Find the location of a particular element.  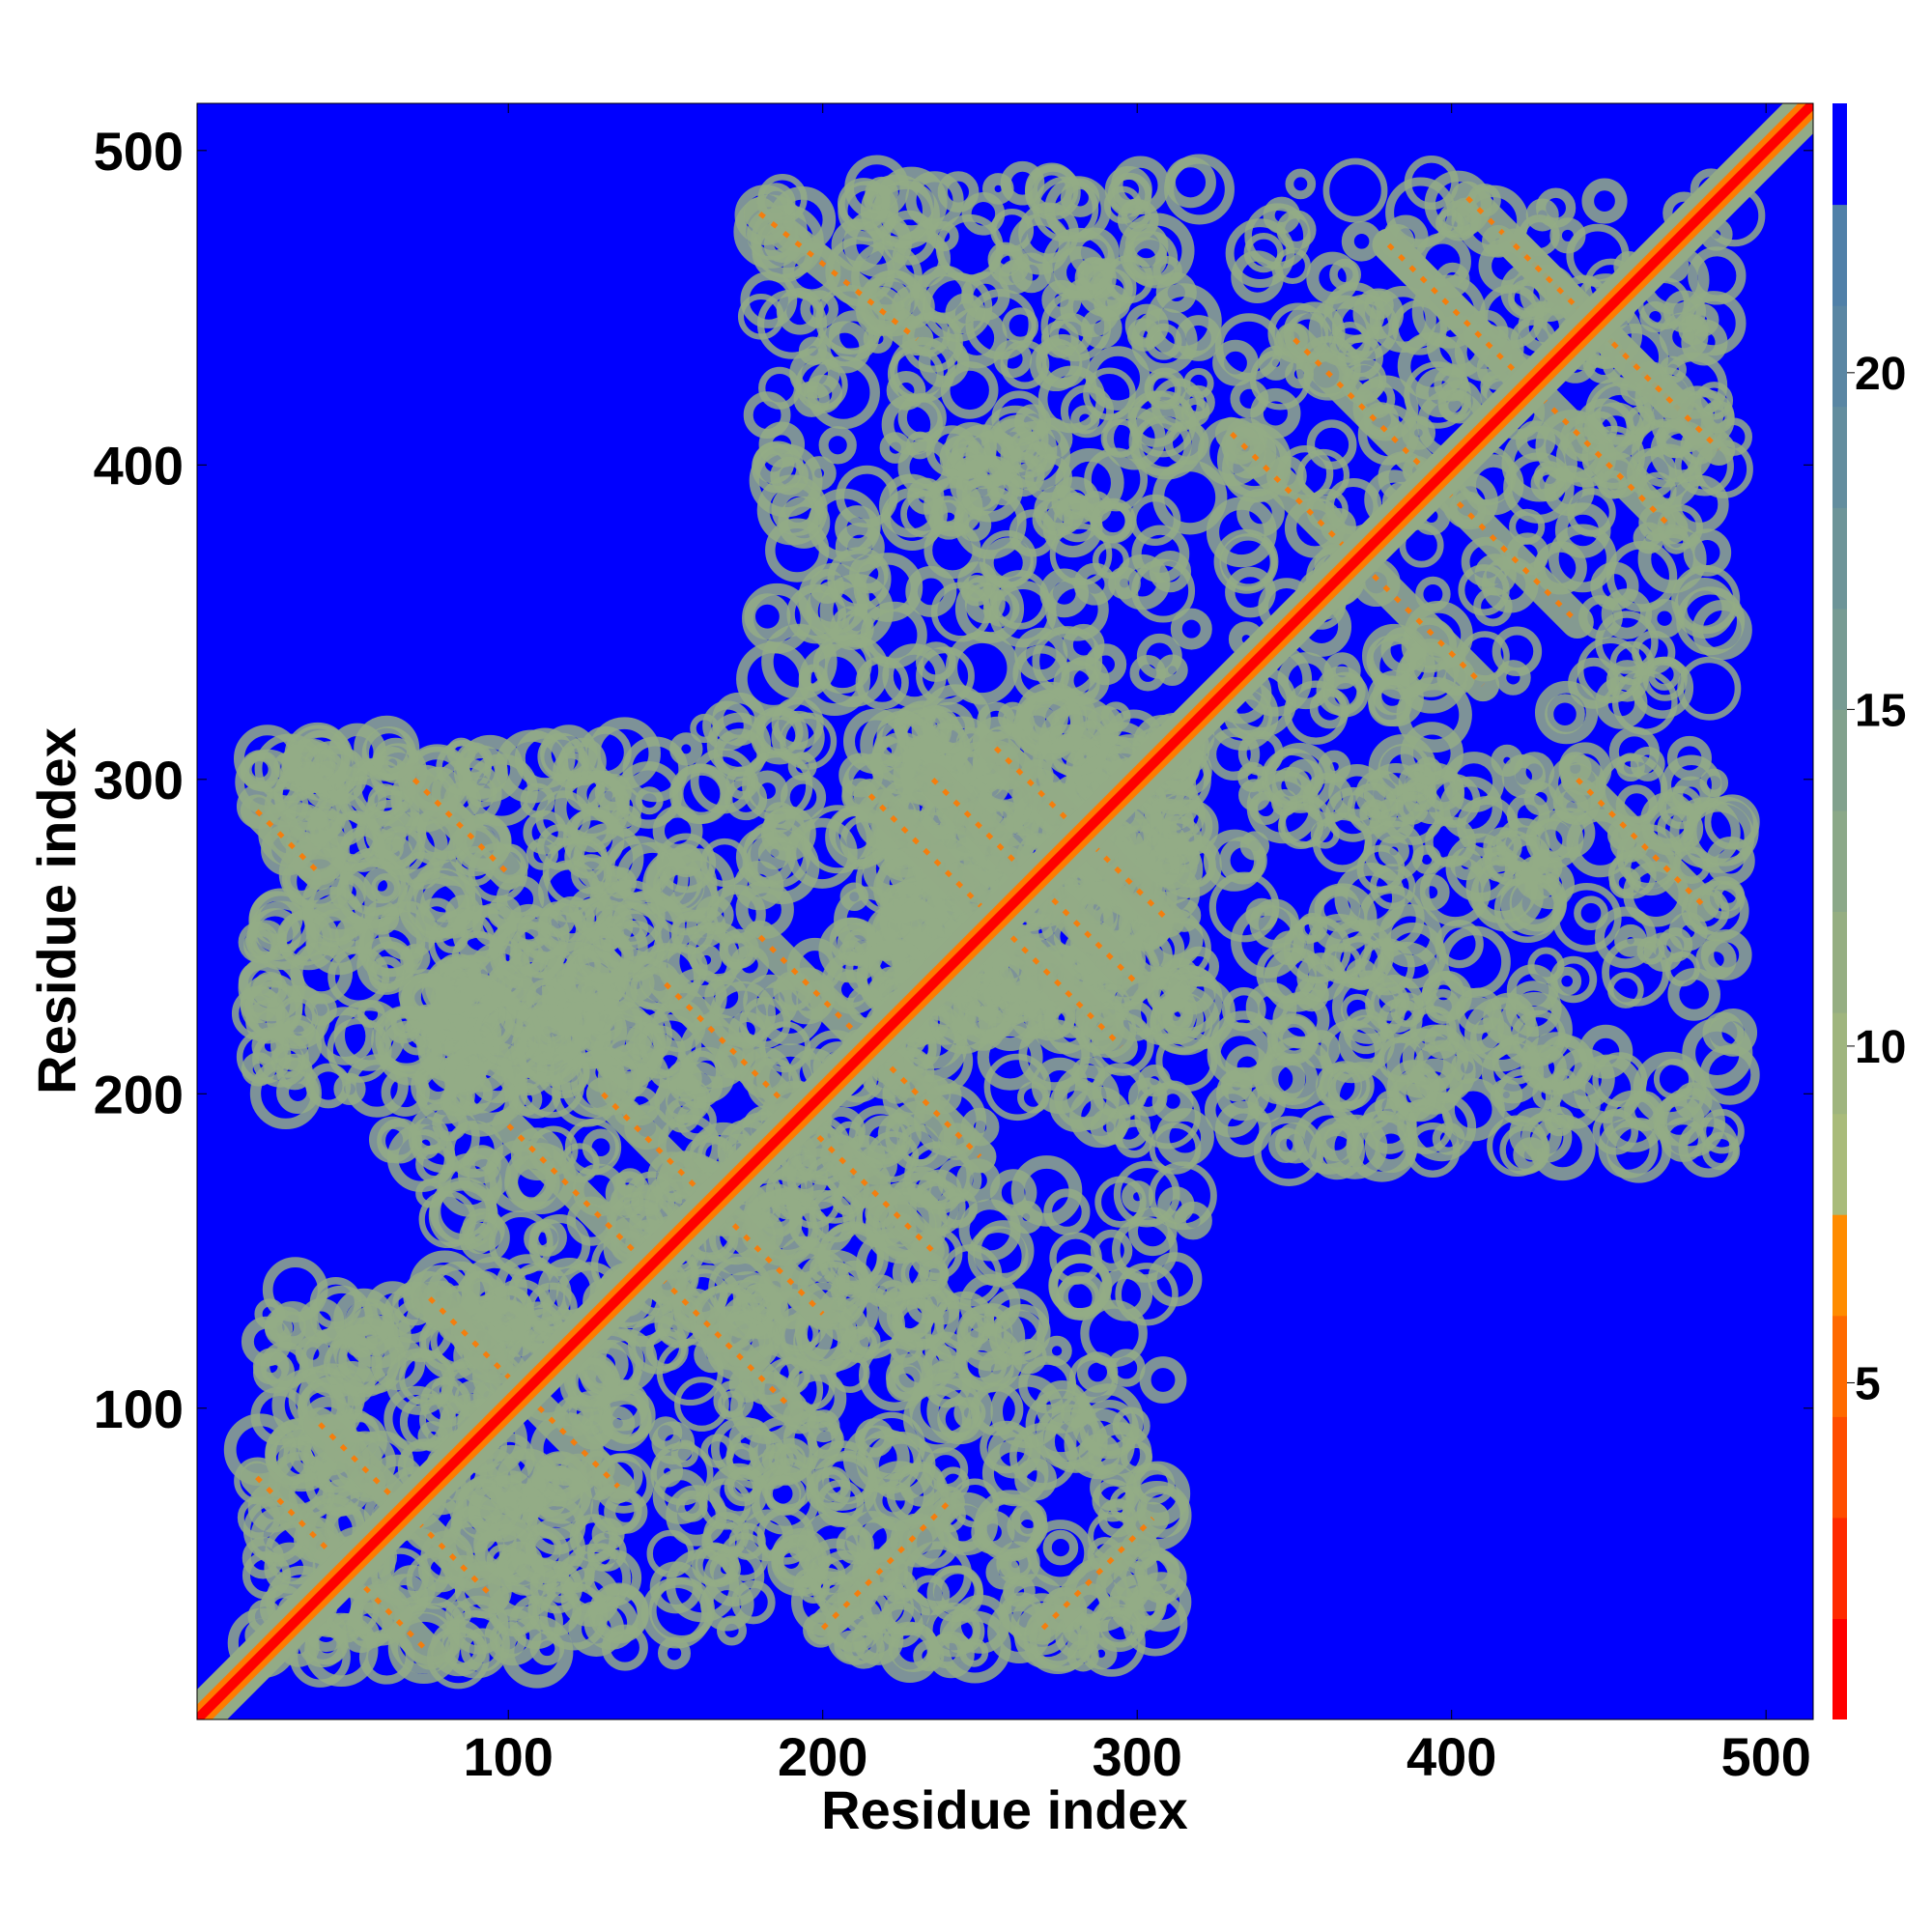

x-tick-label: 400 is located at coordinates (1451, 1756).